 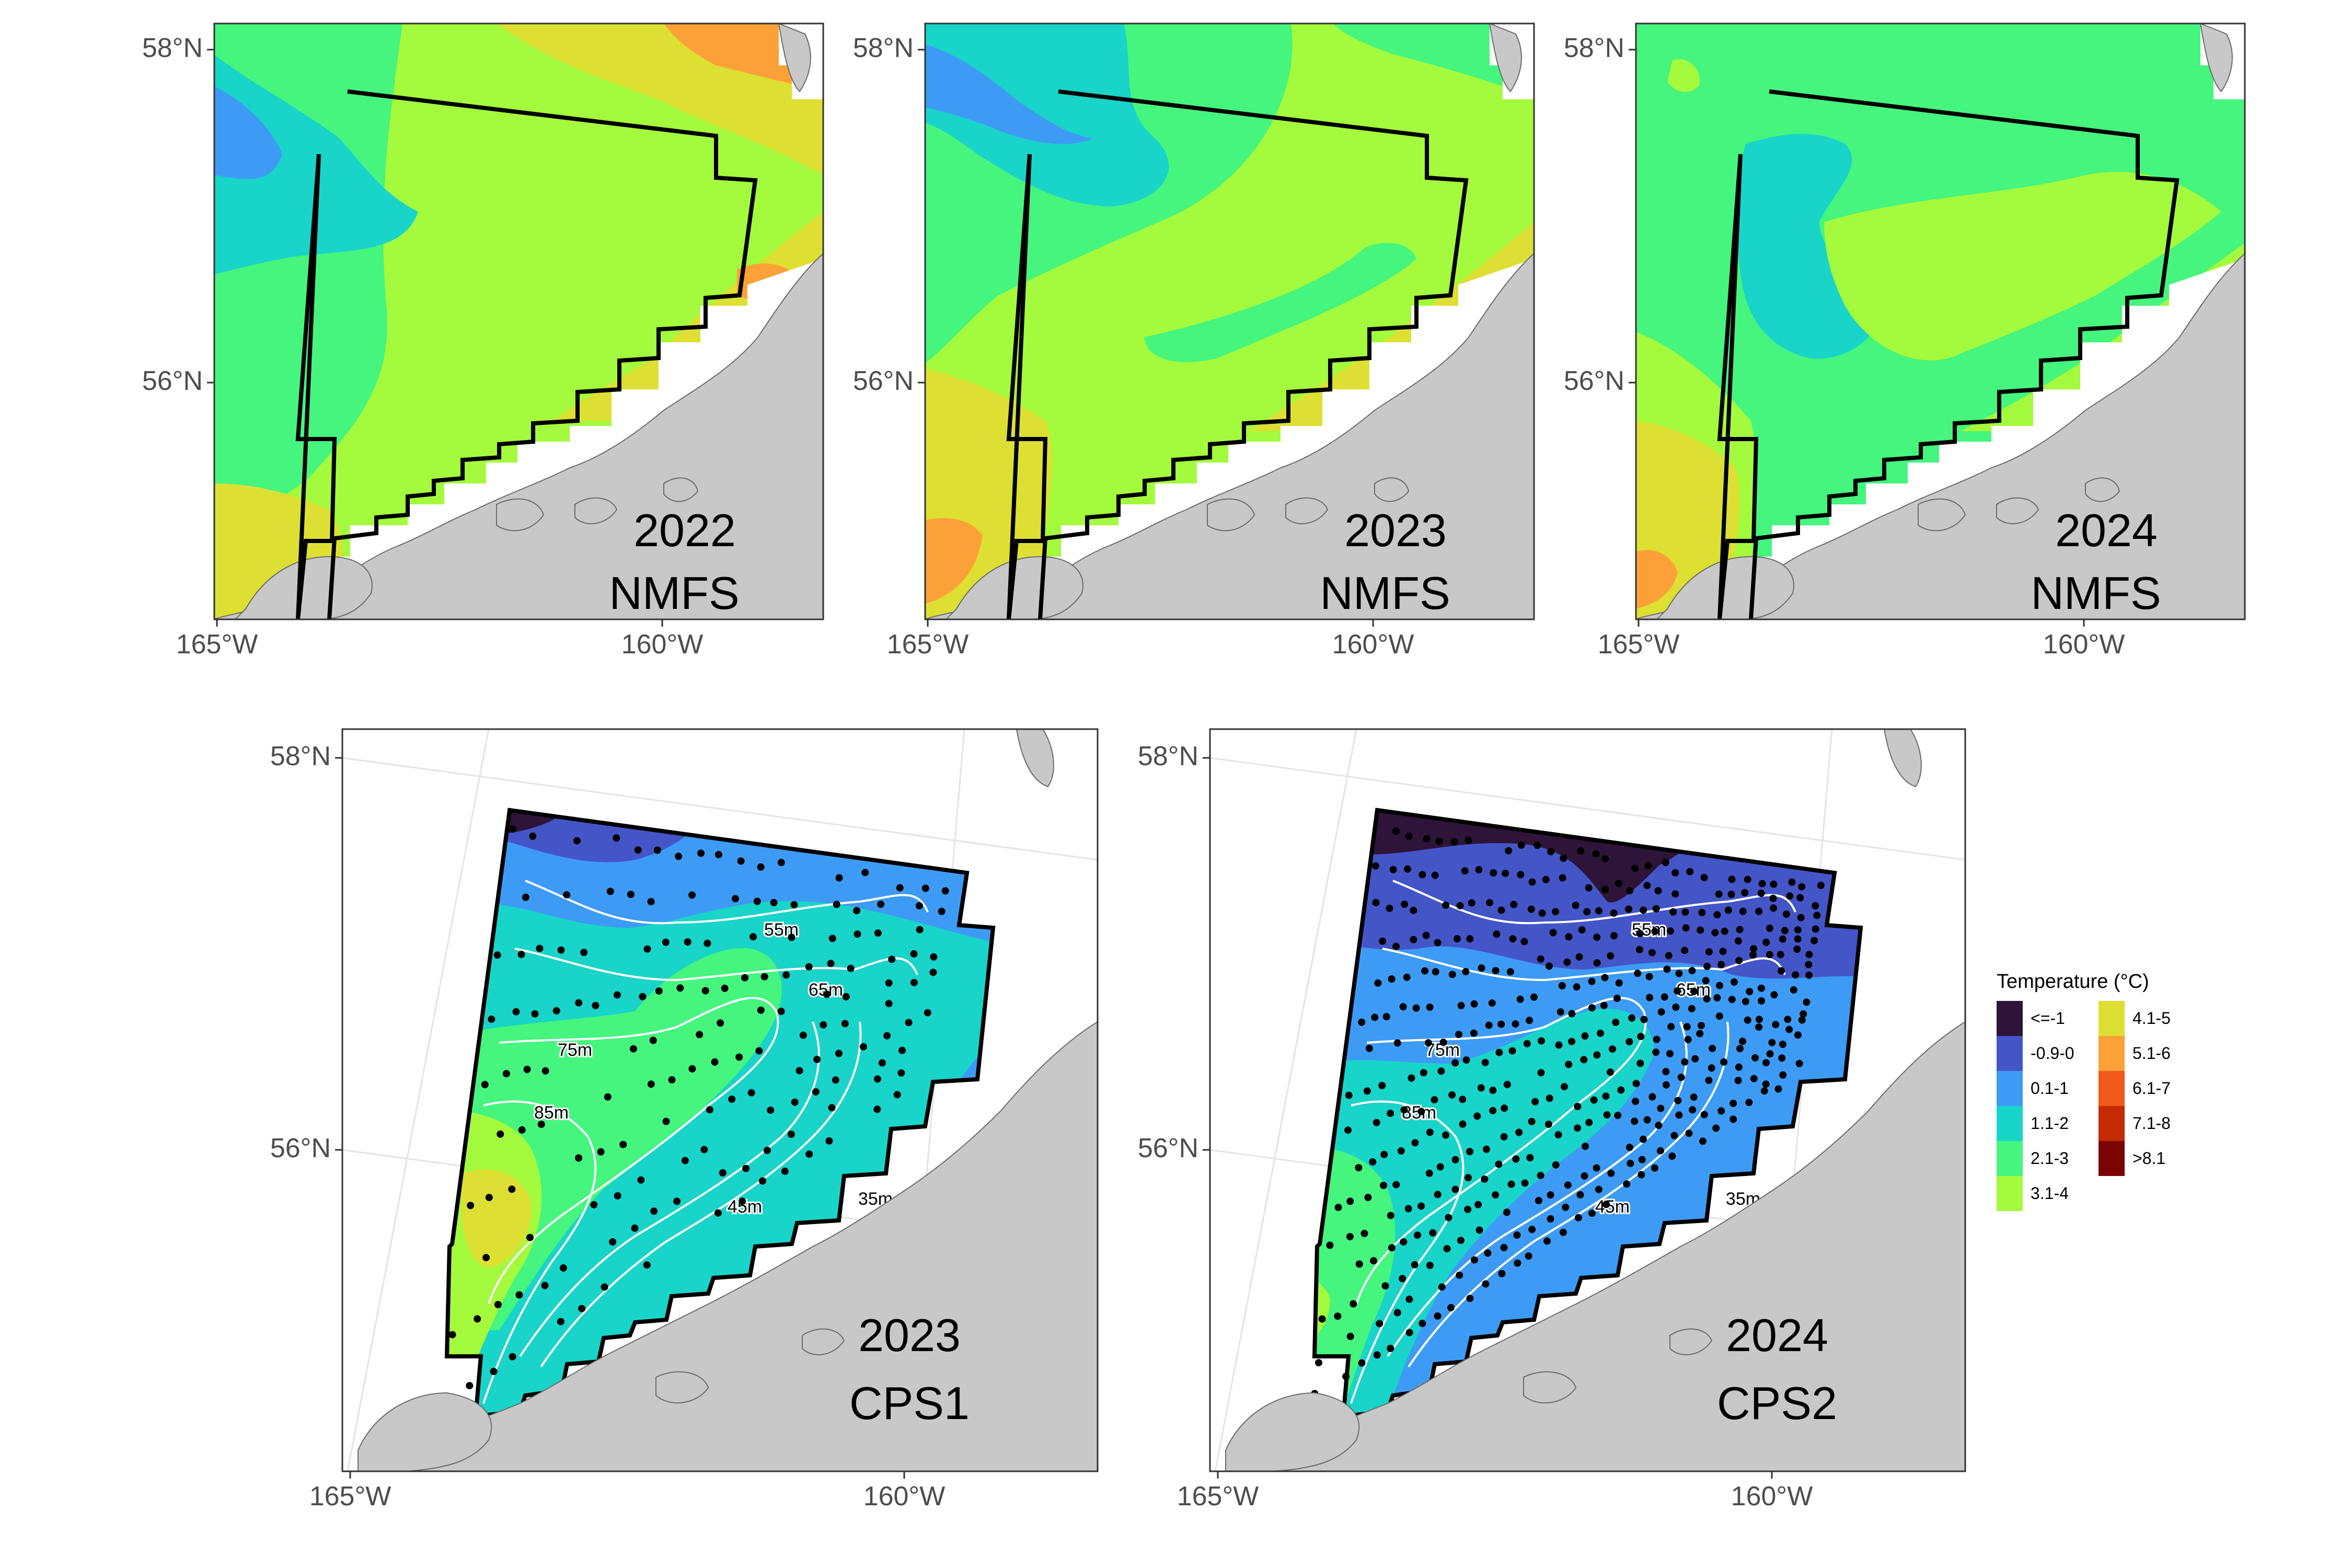 I want to click on station-points, so click(x=1568, y=1112).